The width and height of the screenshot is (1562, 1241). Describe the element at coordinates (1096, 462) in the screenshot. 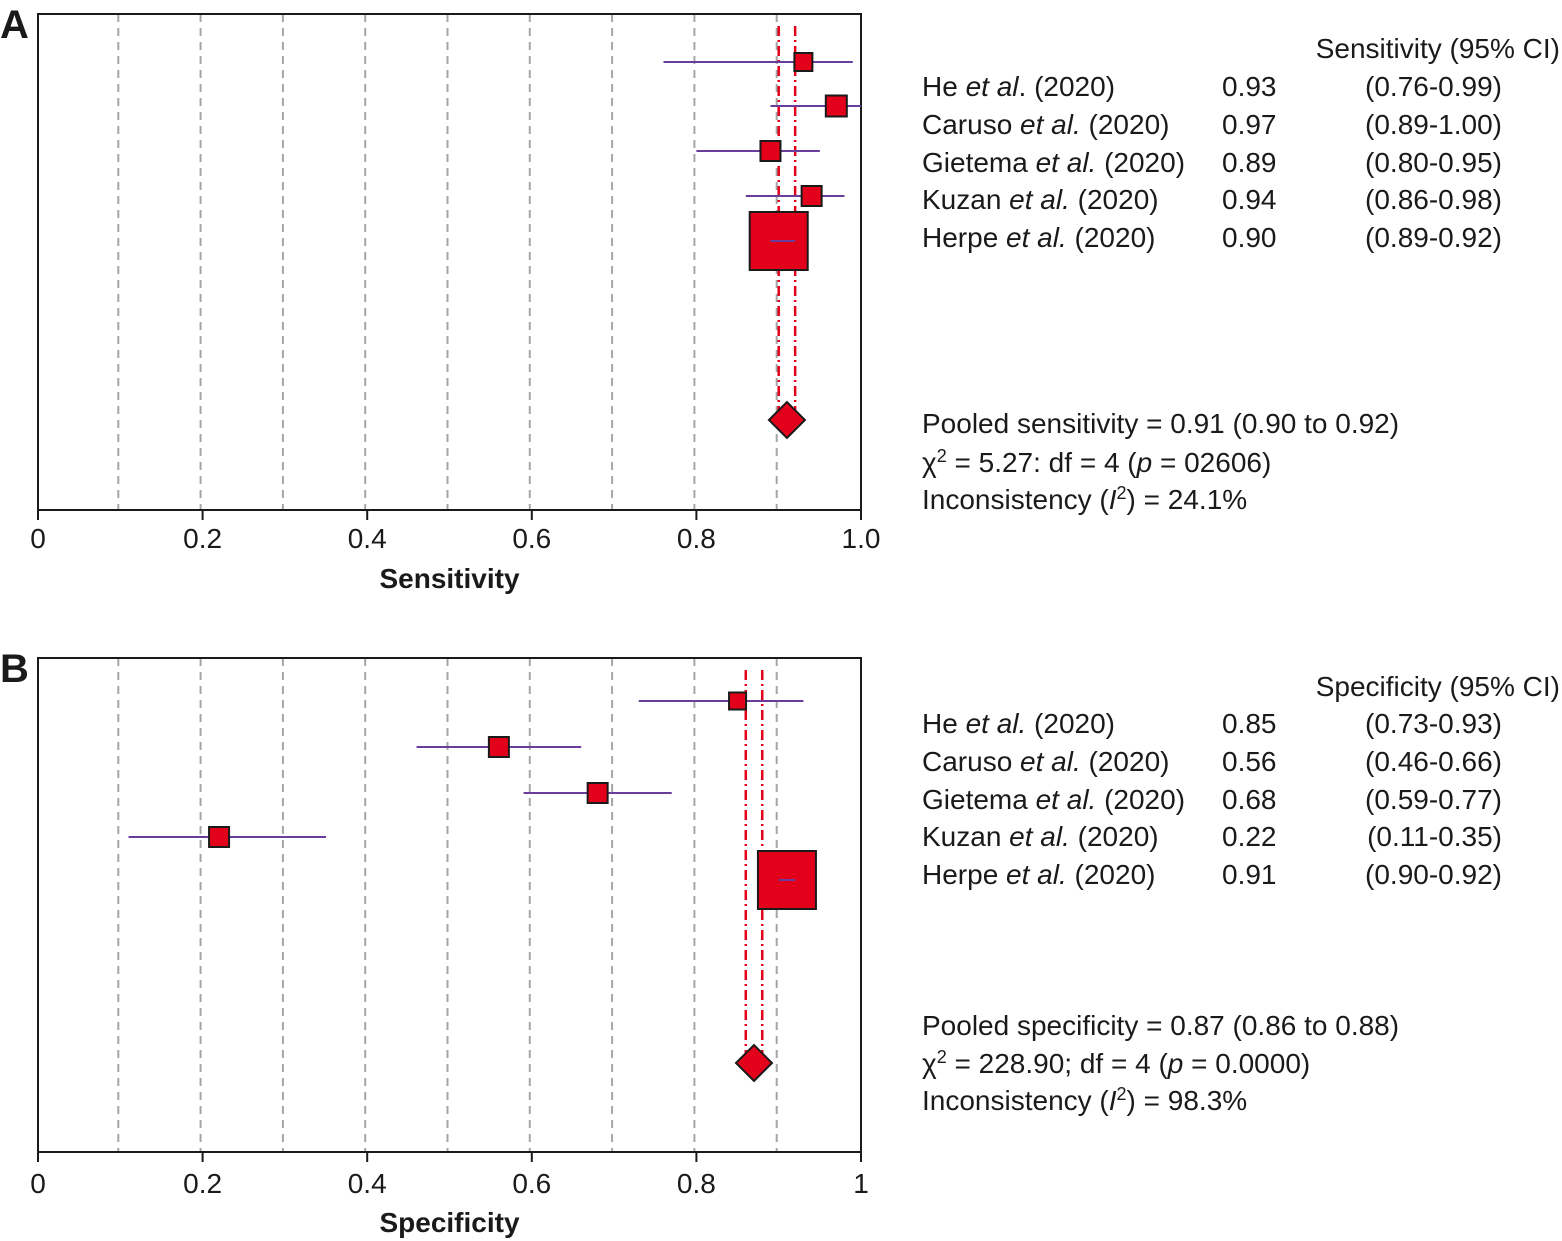

I see `summary-line: χ2 = 5.27: df = 4 (p = 02606)` at that location.